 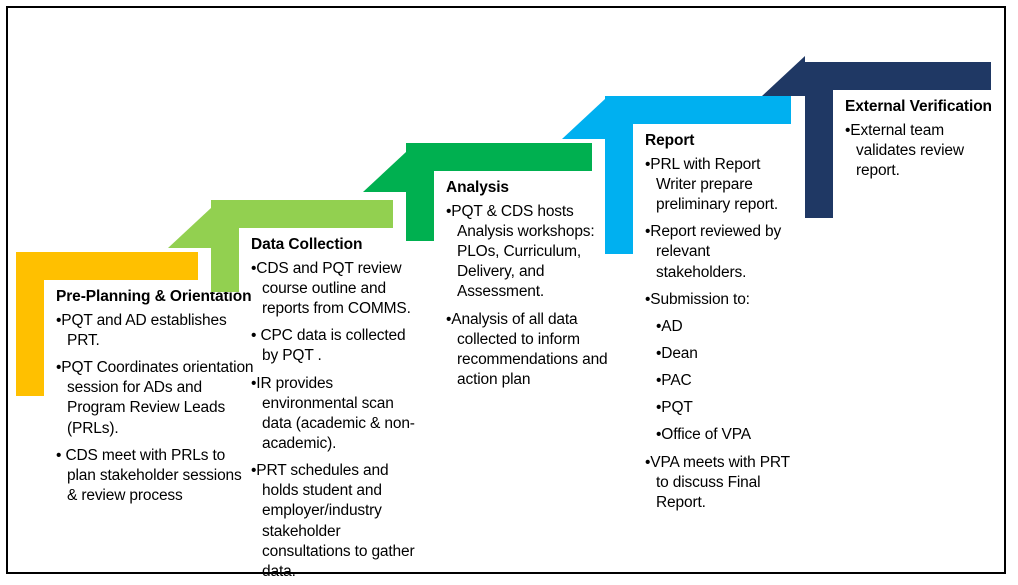 What do you see at coordinates (670, 140) in the screenshot?
I see `step-title: Report` at bounding box center [670, 140].